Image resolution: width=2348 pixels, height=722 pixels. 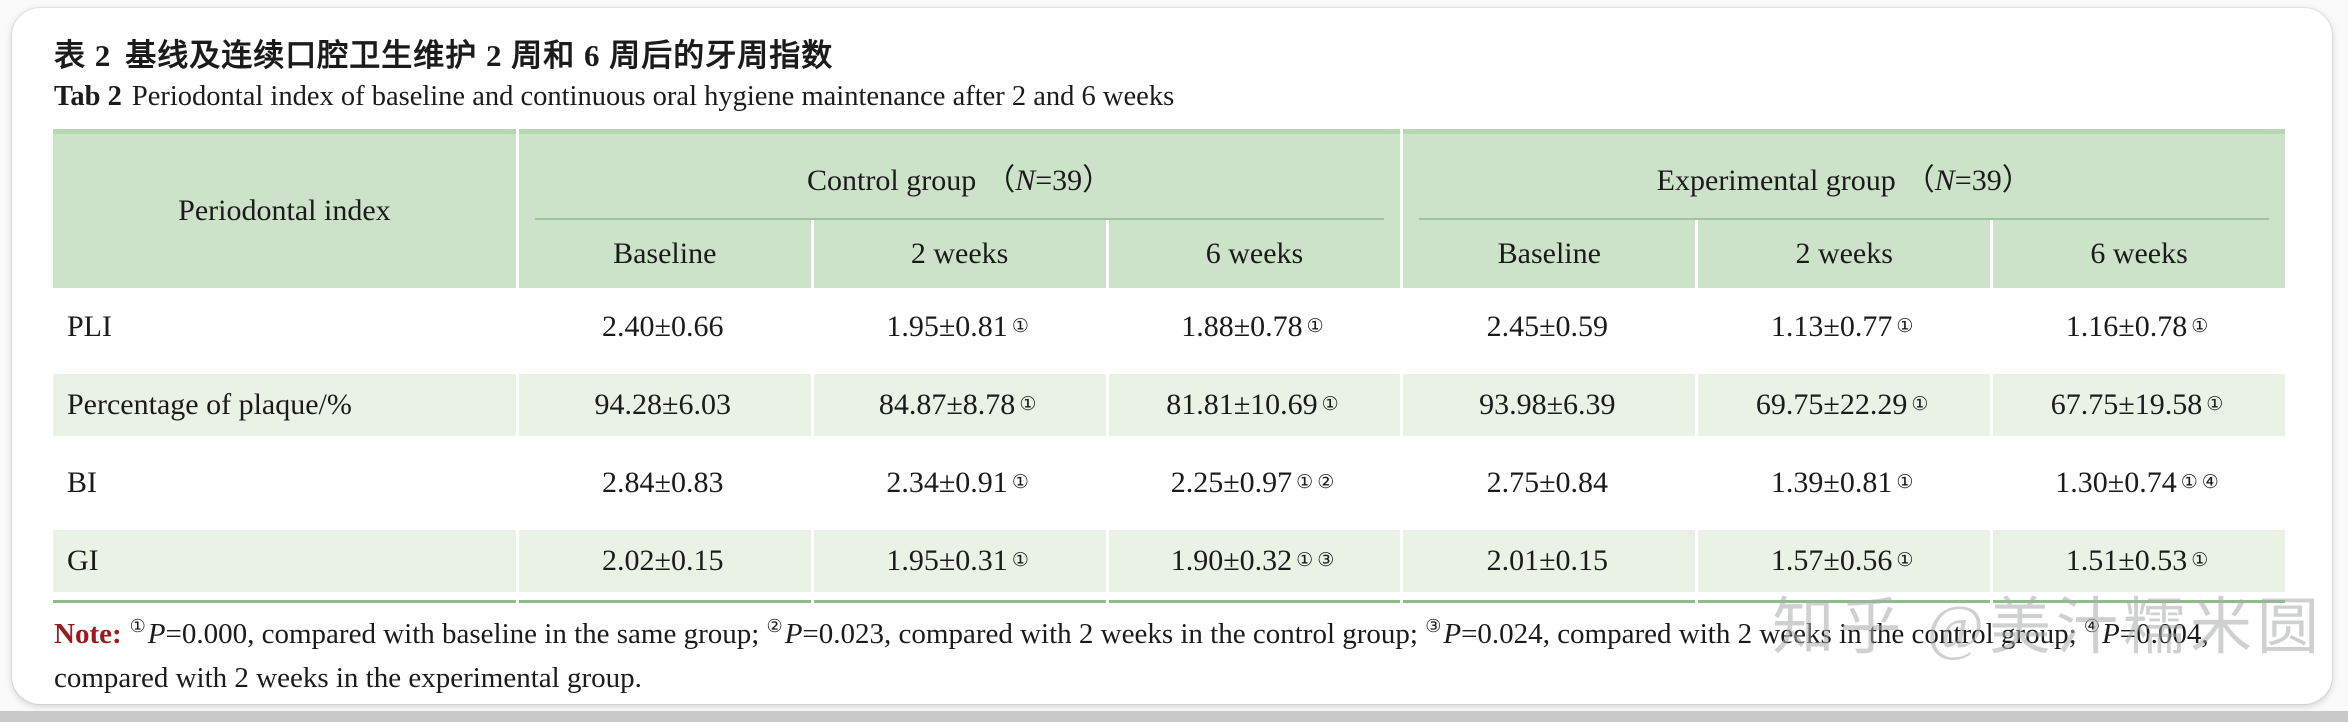 What do you see at coordinates (1549, 405) in the screenshot?
I see `cell-plaque-experimental-baseline: 93.98±6.39` at bounding box center [1549, 405].